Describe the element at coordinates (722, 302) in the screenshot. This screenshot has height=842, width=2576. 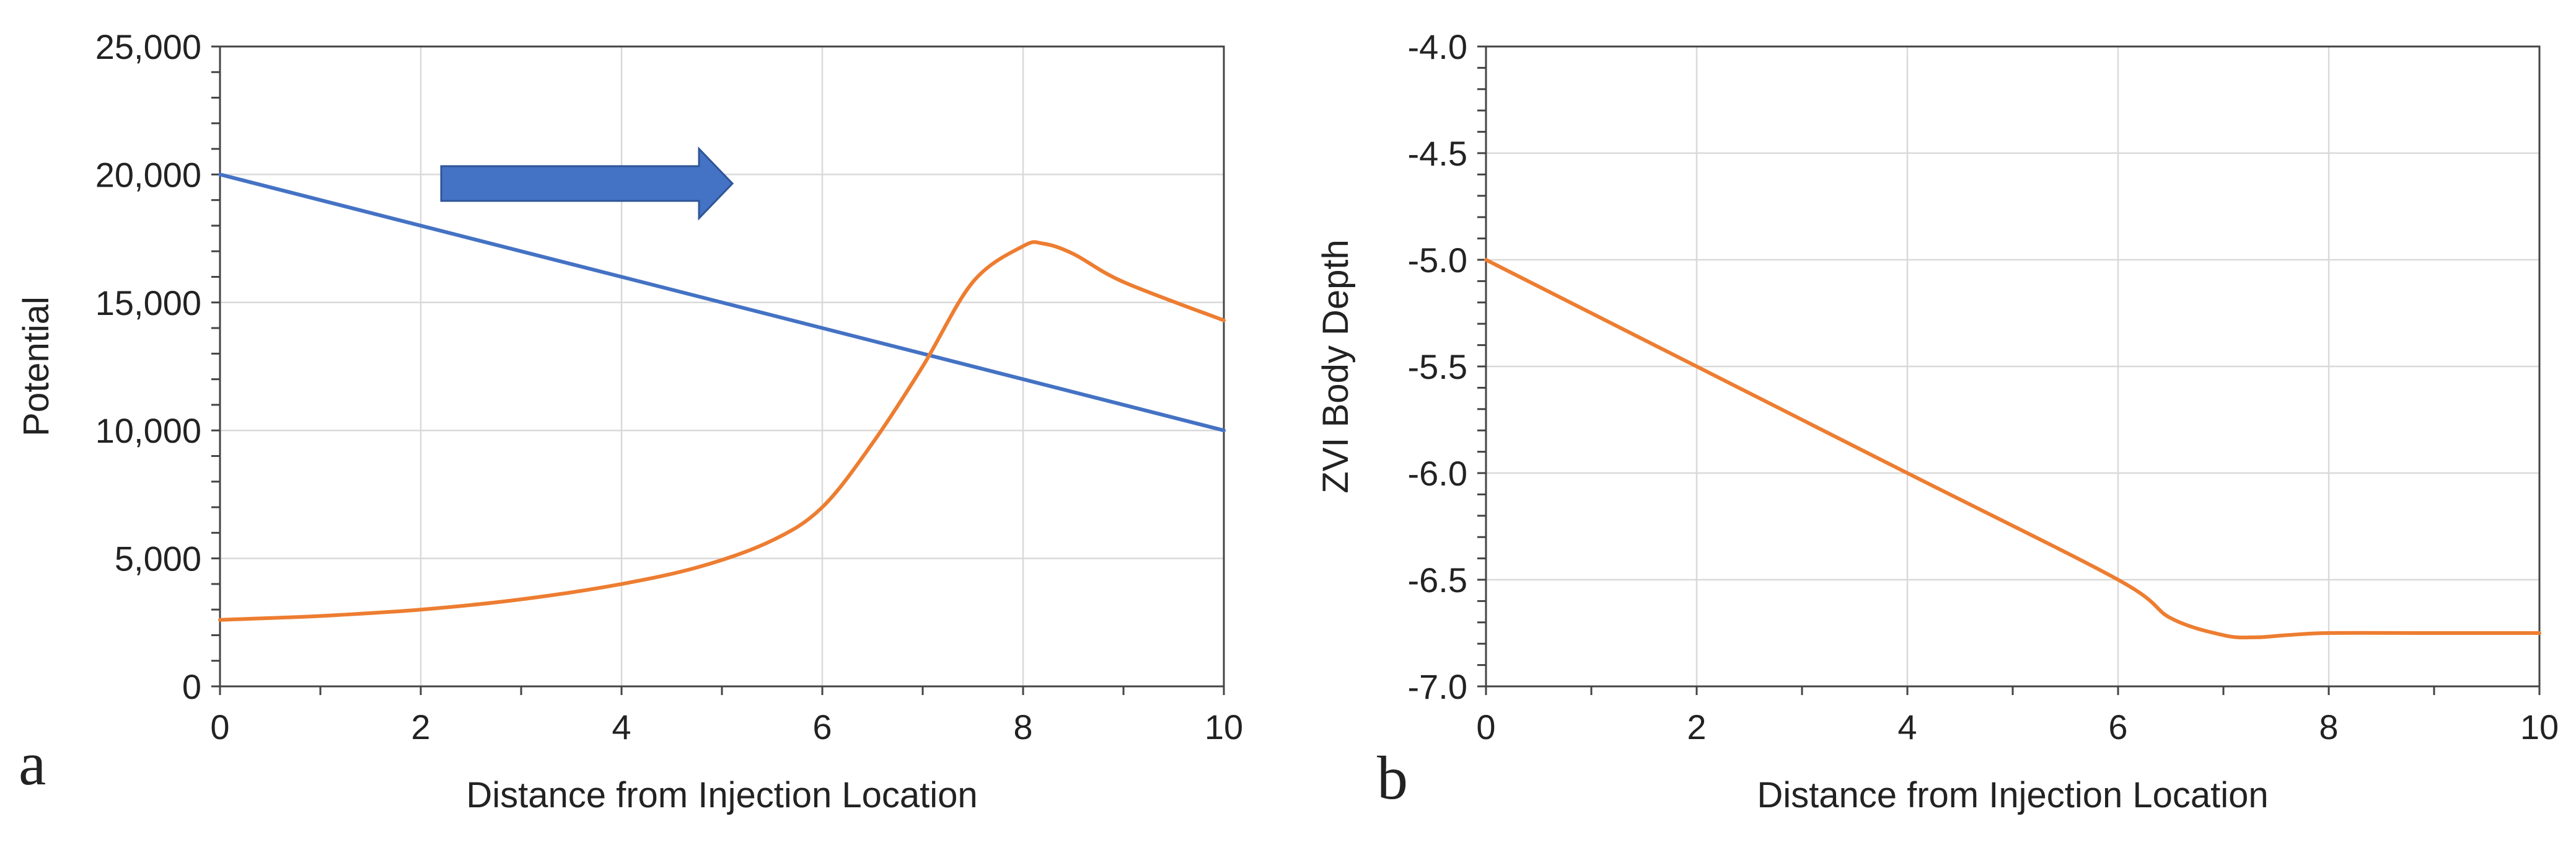
I see `series-line-blue-line` at that location.